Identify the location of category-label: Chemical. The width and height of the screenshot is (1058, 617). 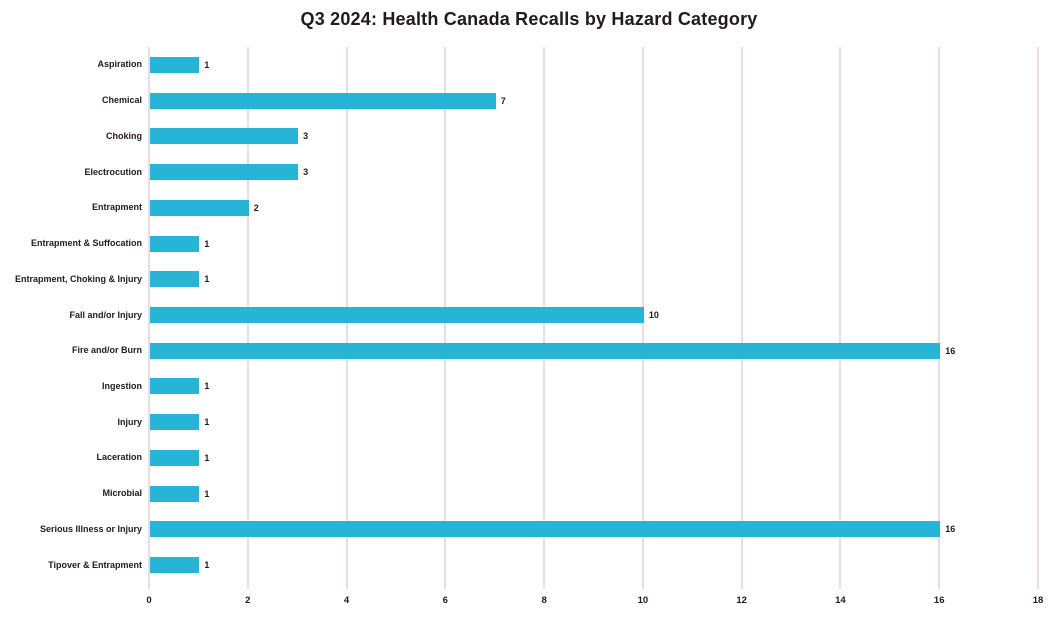
(121, 100).